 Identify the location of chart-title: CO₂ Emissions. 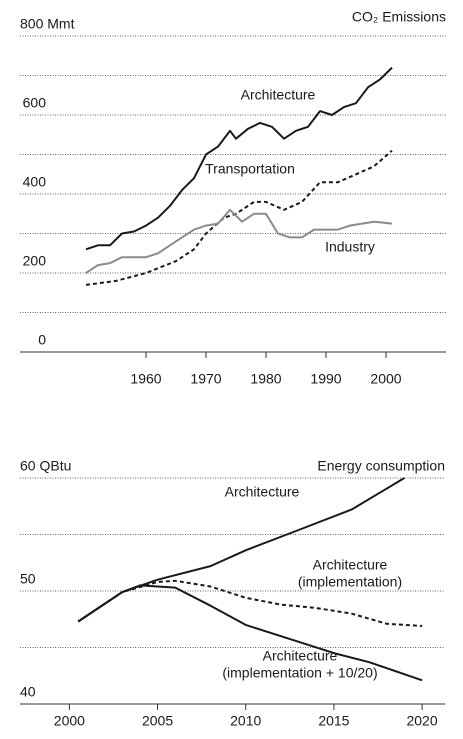
(399, 17).